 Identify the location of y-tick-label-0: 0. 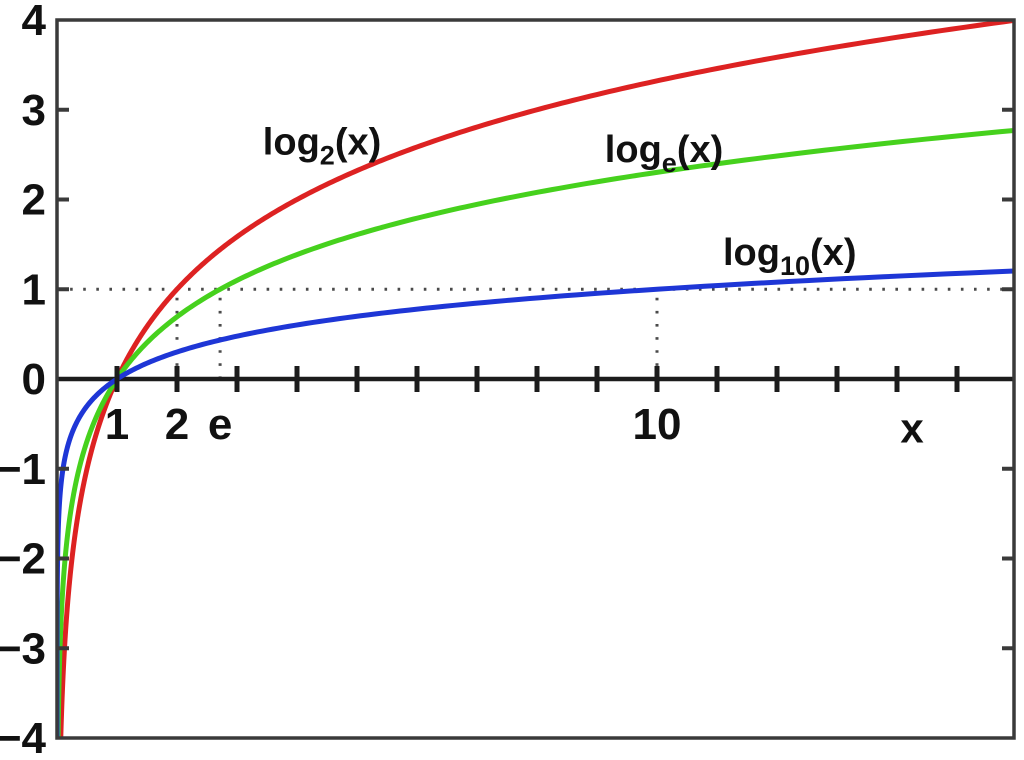
(34, 379).